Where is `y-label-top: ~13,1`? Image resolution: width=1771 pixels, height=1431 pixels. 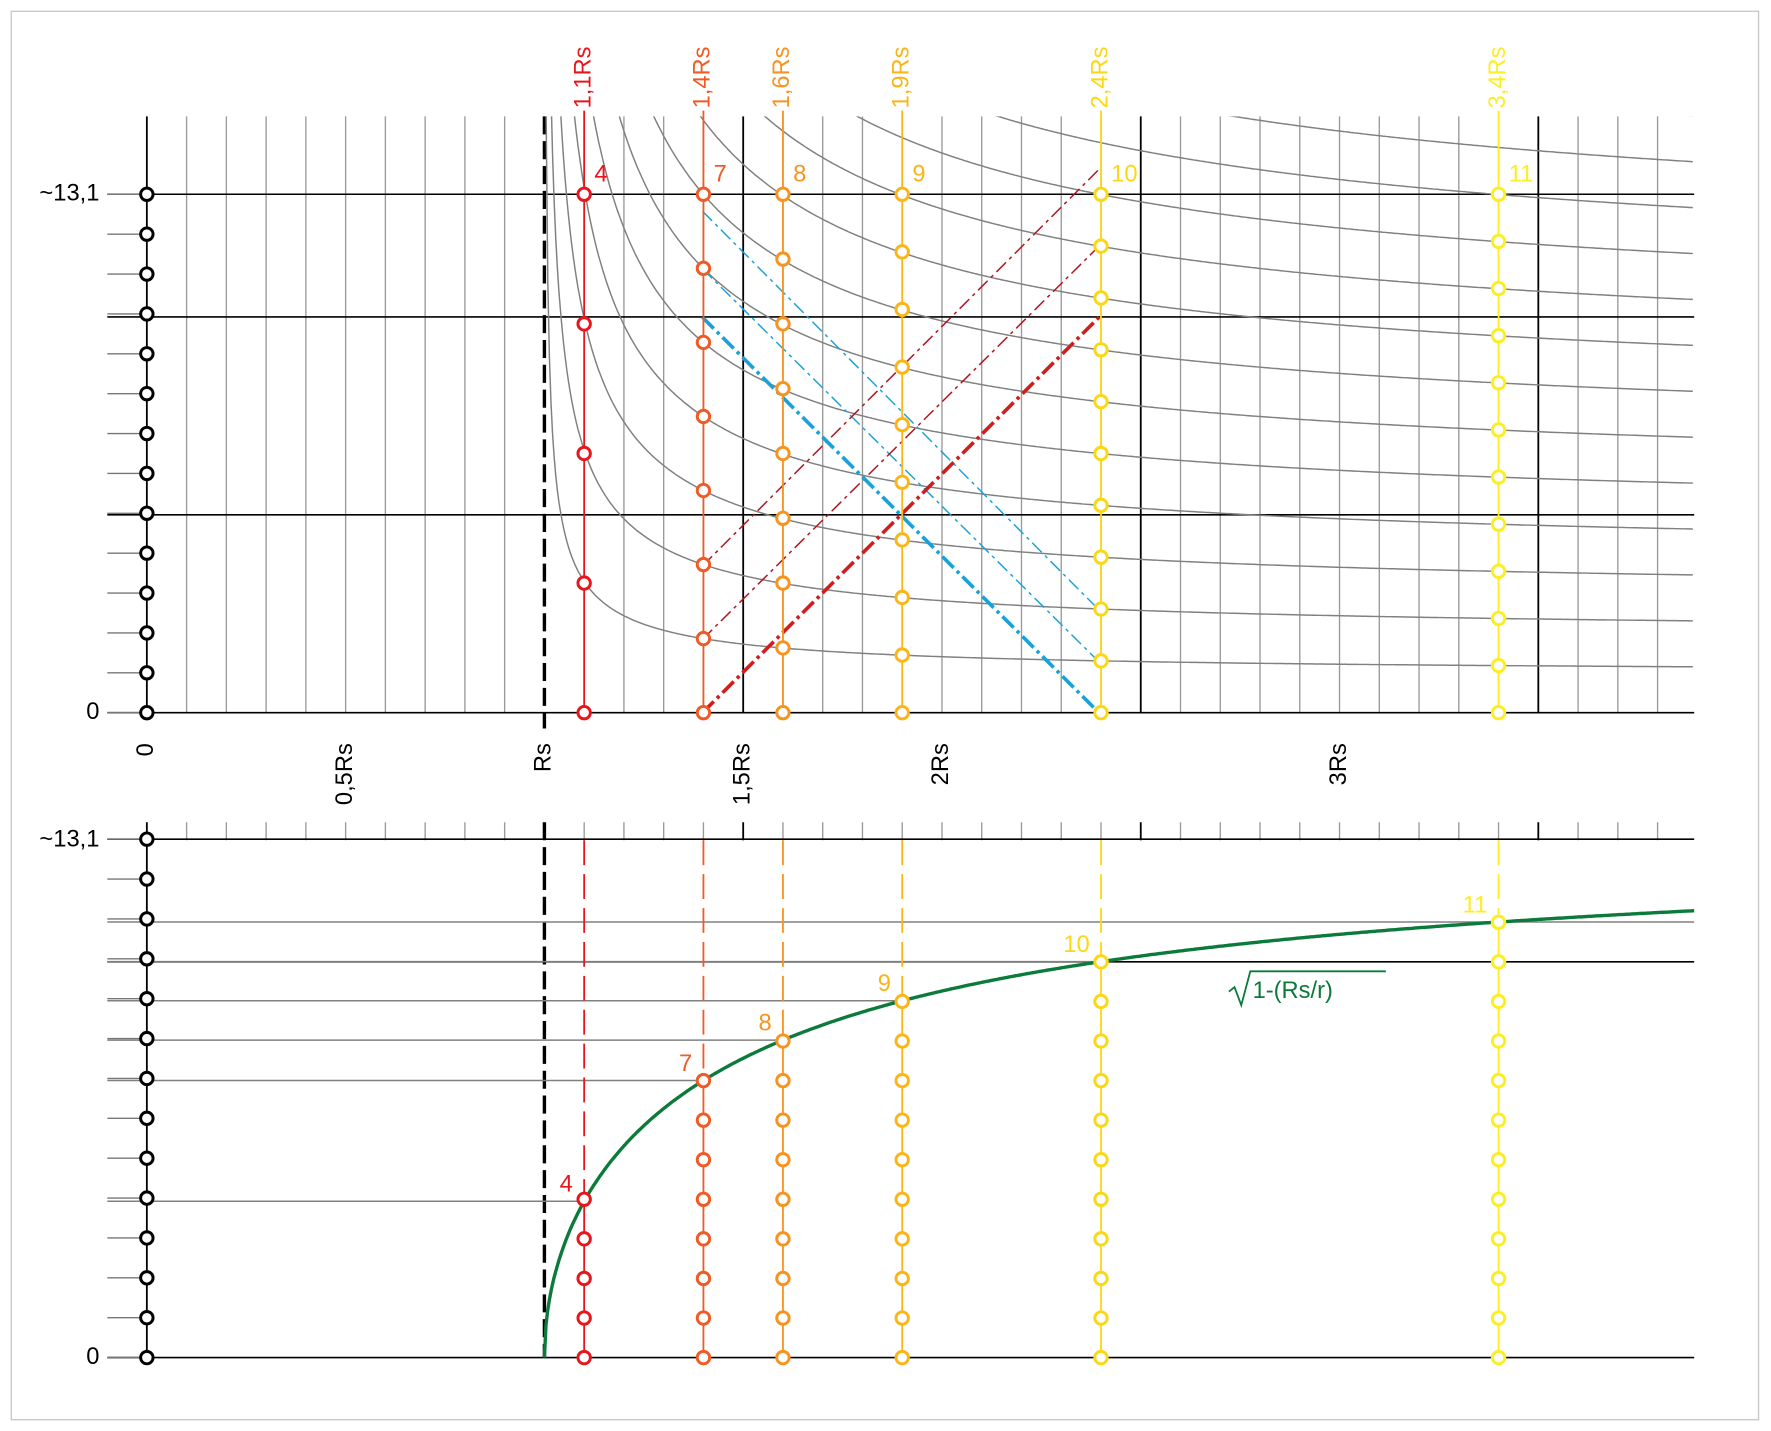 y-label-top: ~13,1 is located at coordinates (69, 840).